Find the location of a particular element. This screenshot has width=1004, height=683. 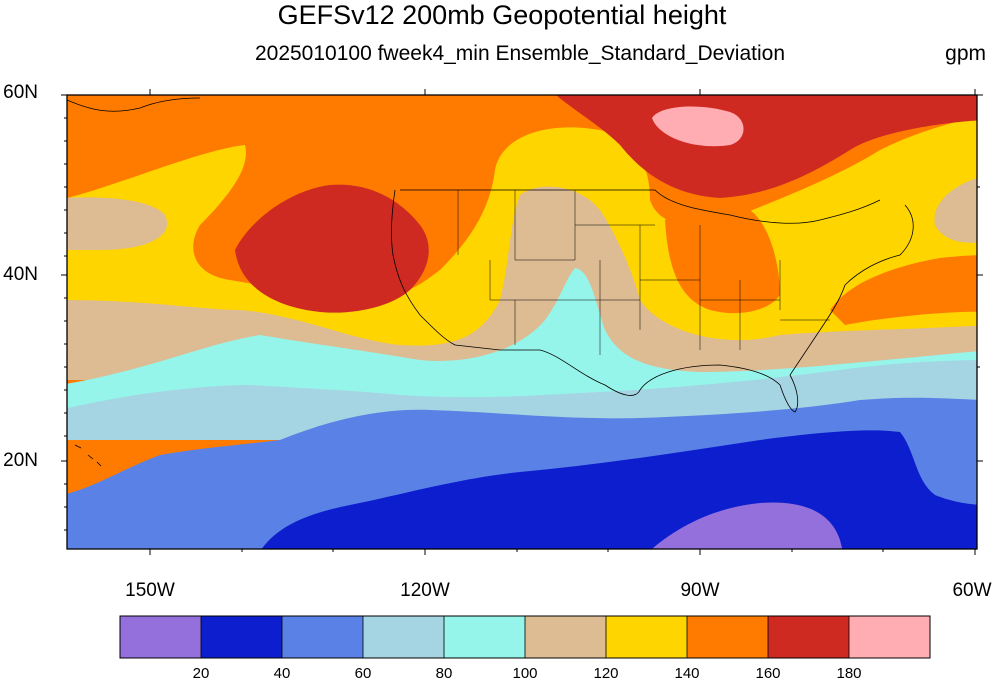

gulf-coast-line is located at coordinates (726, 308).